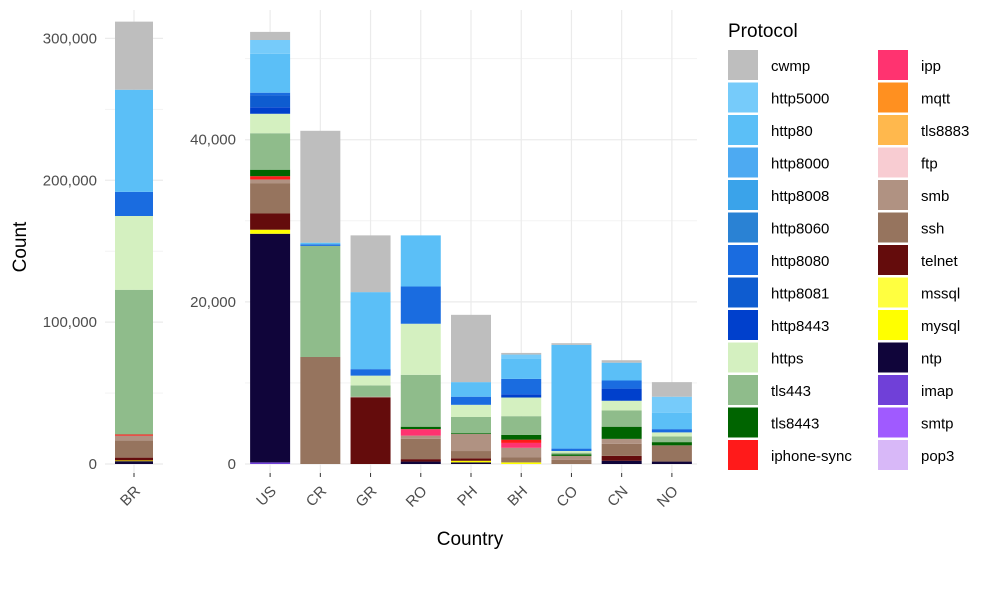 Image resolution: width=997 pixels, height=615 pixels. I want to click on legend-key-http80, so click(743, 130).